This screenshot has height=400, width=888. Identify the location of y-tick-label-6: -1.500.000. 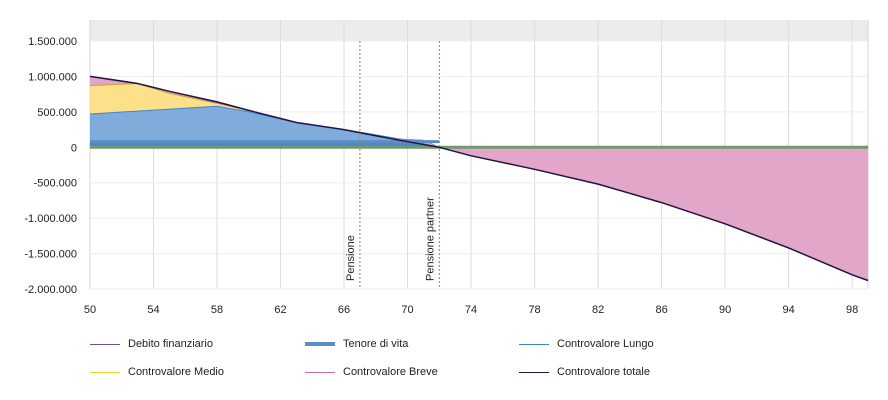
(50, 255).